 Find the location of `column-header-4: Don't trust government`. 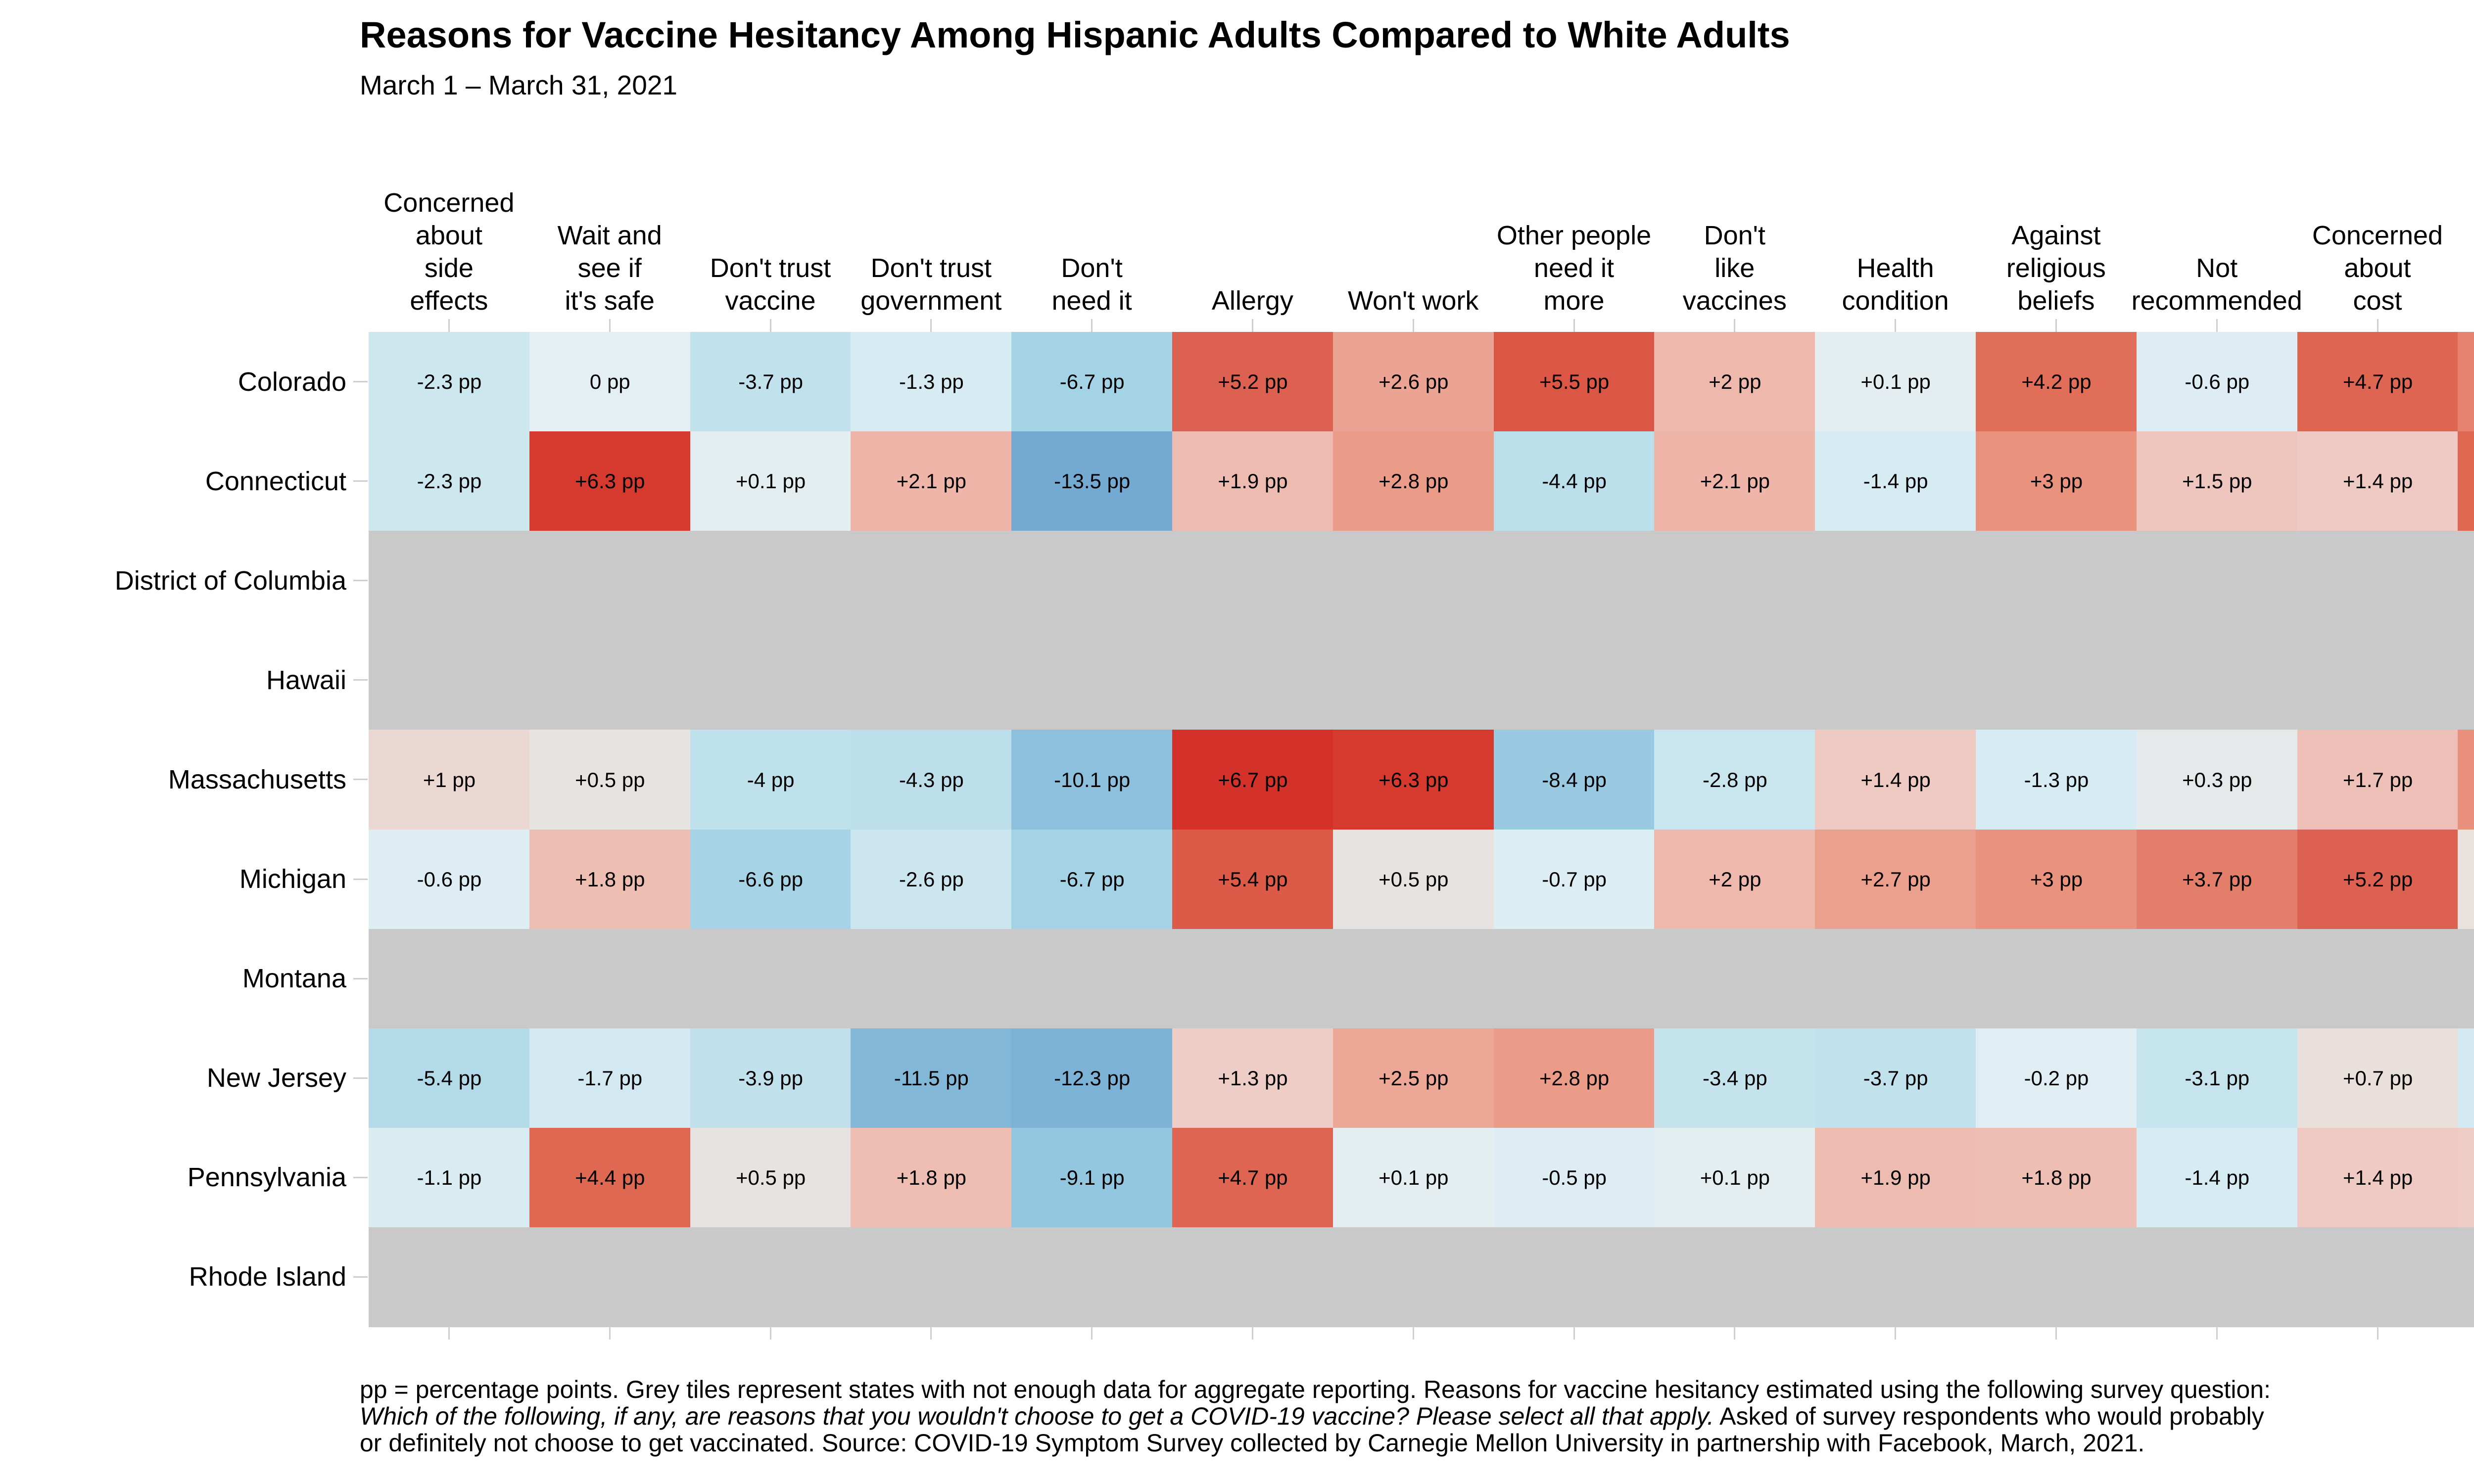

column-header-4: Don't trust government is located at coordinates (931, 284).